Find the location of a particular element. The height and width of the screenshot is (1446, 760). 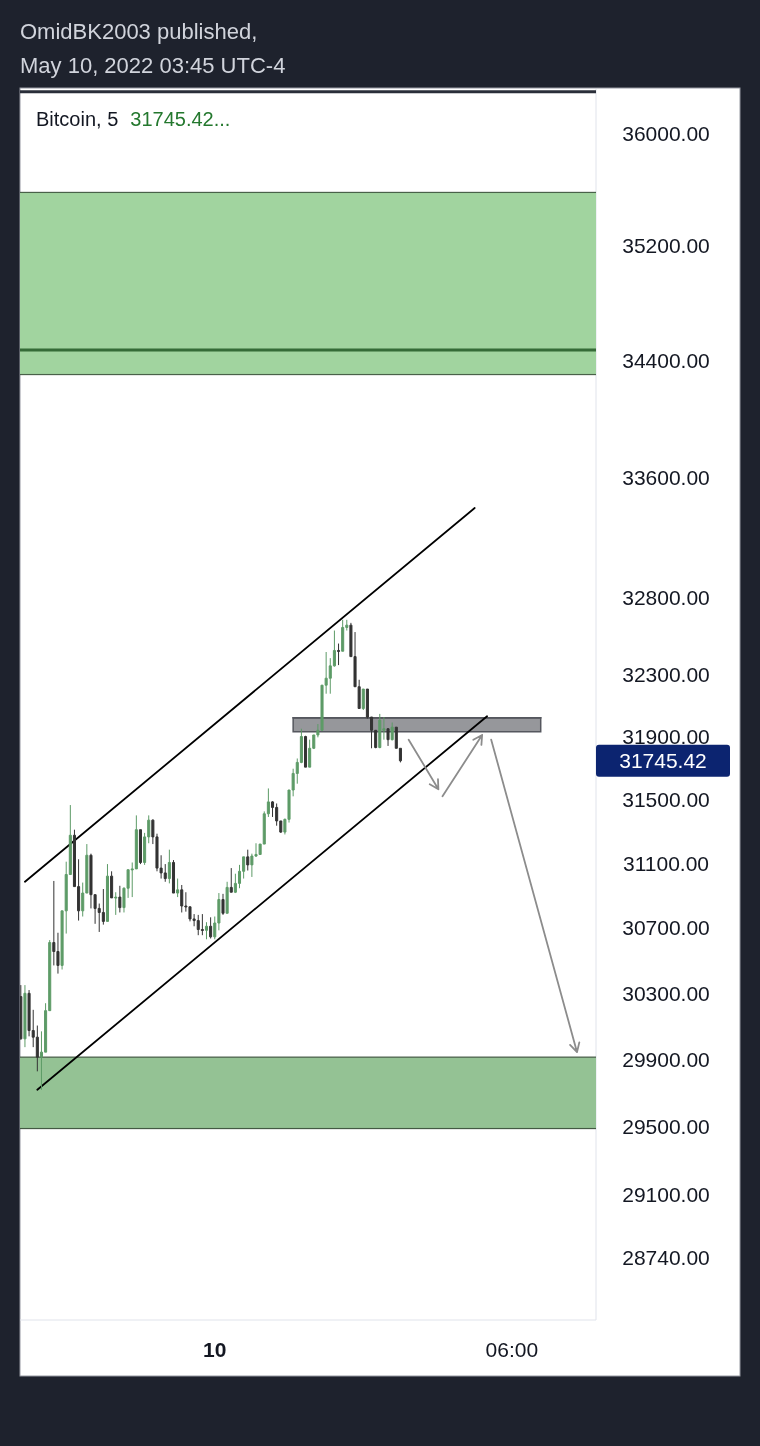

x-tick-label: 10 is located at coordinates (215, 1349).